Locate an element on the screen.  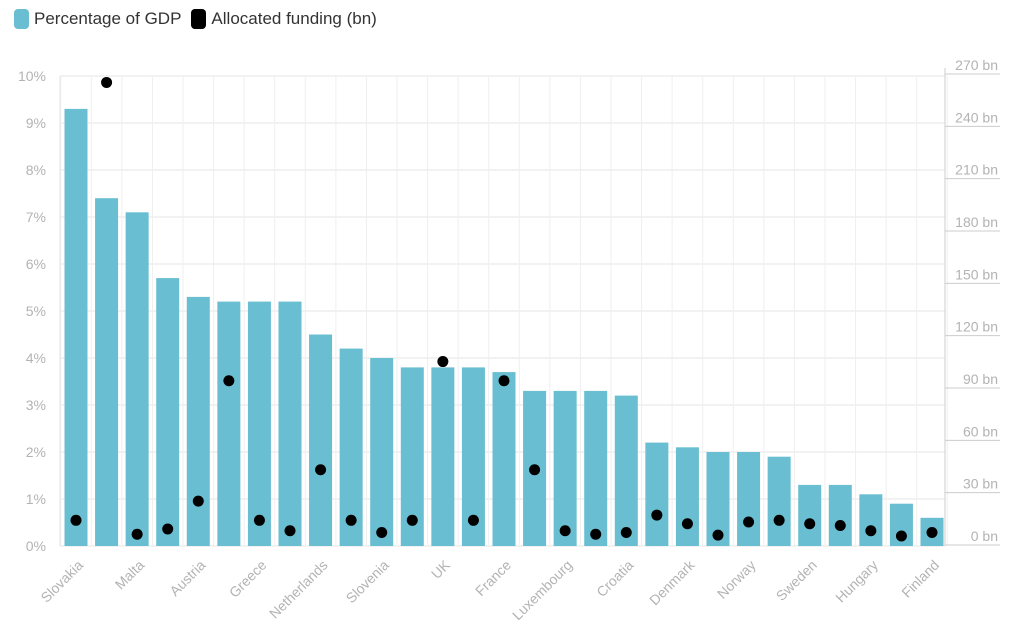
dot-belgium is located at coordinates (168, 529).